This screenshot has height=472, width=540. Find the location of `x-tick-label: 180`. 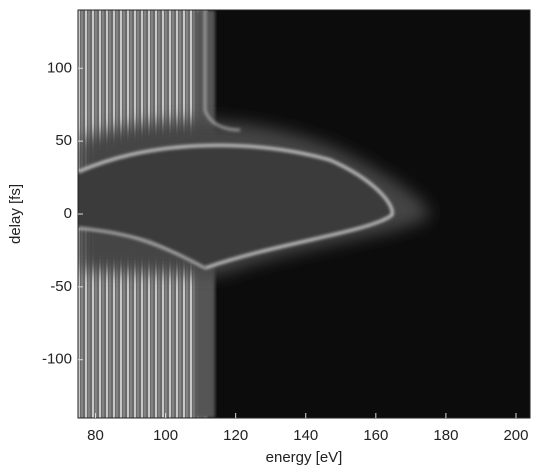

x-tick-label: 180 is located at coordinates (445, 435).